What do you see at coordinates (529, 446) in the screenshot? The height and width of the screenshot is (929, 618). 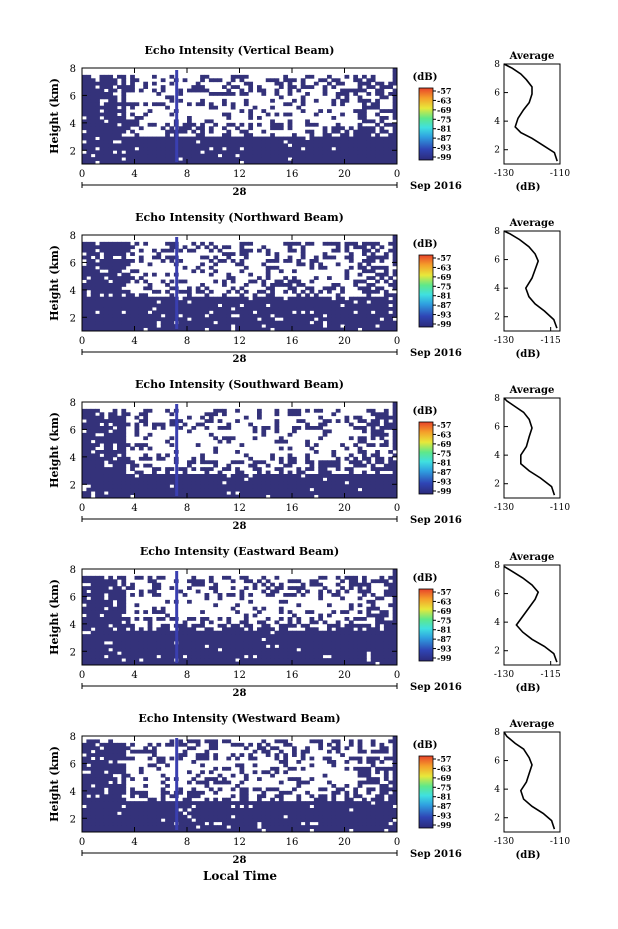 I see `profile-line` at bounding box center [529, 446].